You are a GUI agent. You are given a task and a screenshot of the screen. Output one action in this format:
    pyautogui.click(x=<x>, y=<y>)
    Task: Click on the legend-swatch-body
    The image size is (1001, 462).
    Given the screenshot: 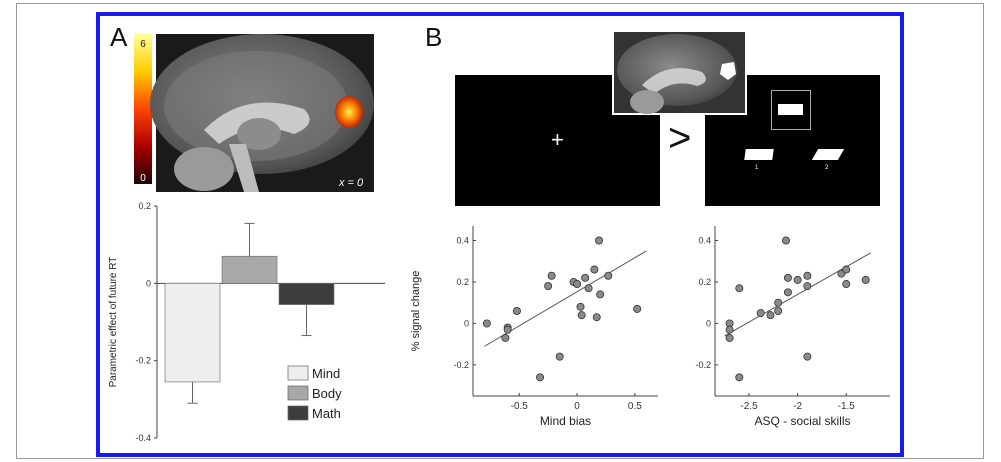 What is the action you would take?
    pyautogui.click(x=298, y=393)
    